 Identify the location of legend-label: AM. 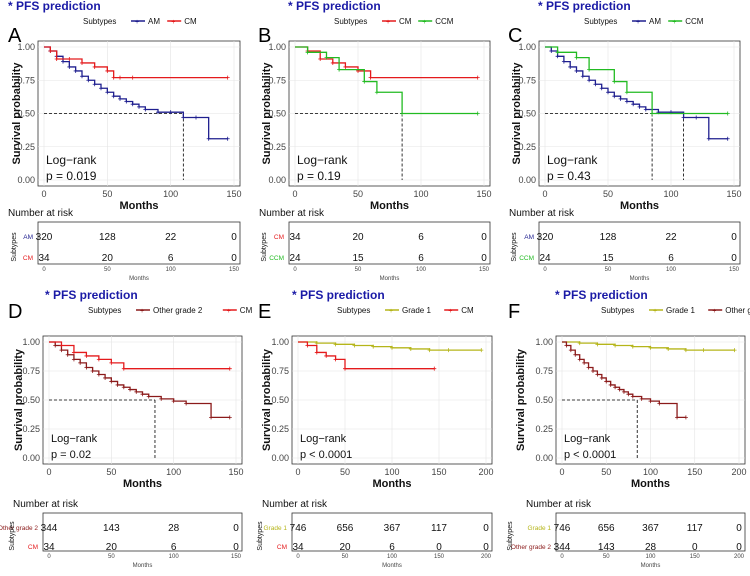
(154, 21).